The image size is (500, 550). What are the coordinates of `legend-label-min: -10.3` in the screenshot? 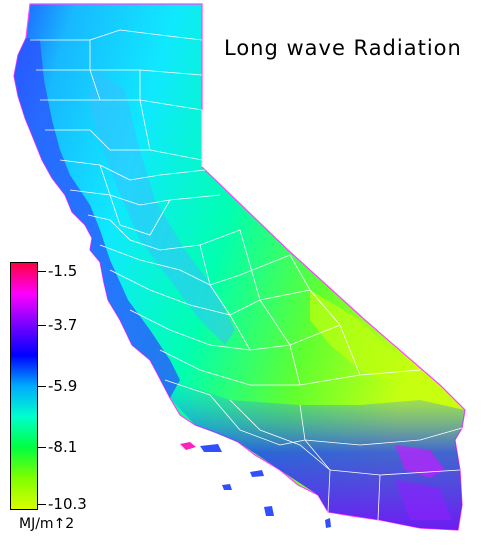 It's located at (67, 504).